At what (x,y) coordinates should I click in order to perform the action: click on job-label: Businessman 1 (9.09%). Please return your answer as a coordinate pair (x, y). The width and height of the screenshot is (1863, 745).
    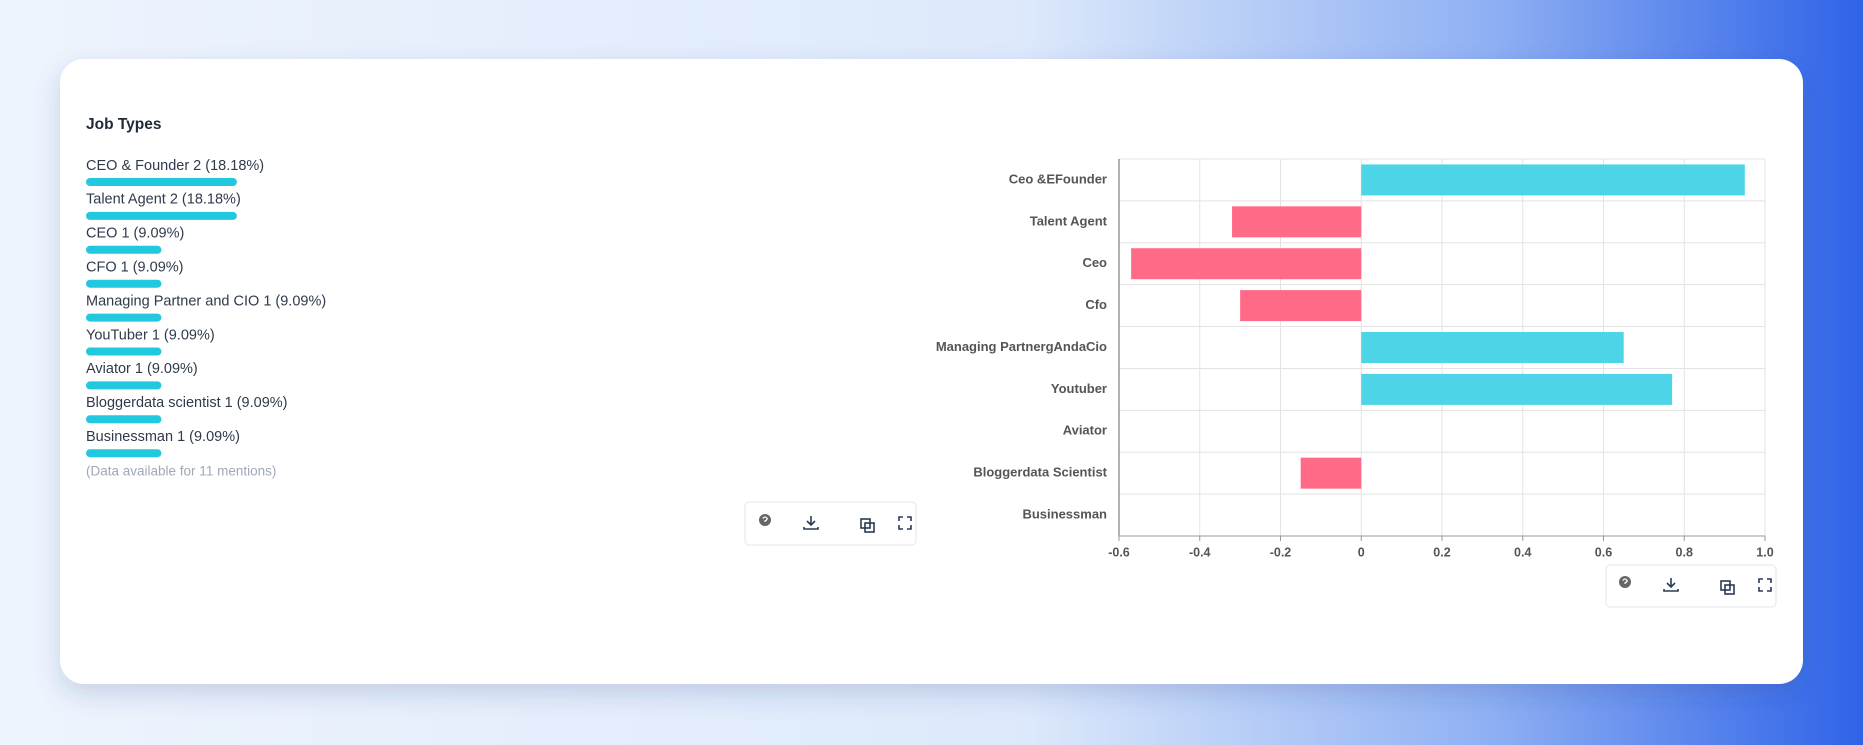
    Looking at the image, I should click on (163, 437).